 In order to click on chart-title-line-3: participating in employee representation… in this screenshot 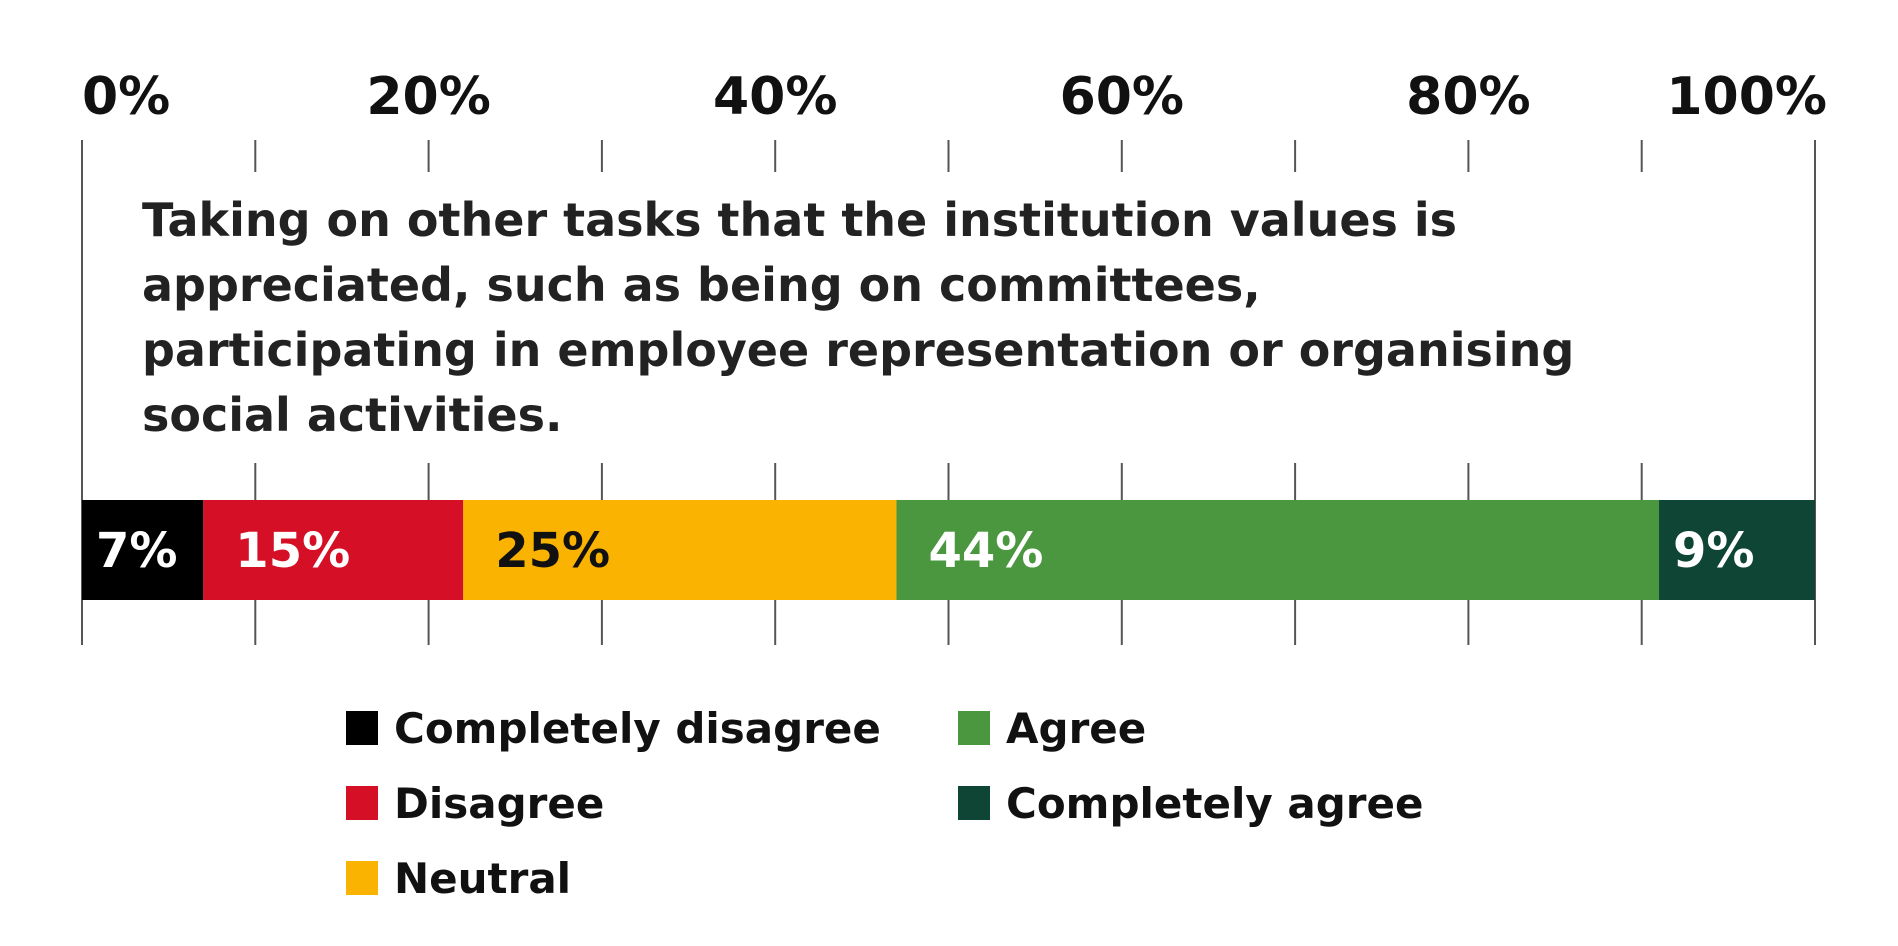, I will do `click(858, 350)`.